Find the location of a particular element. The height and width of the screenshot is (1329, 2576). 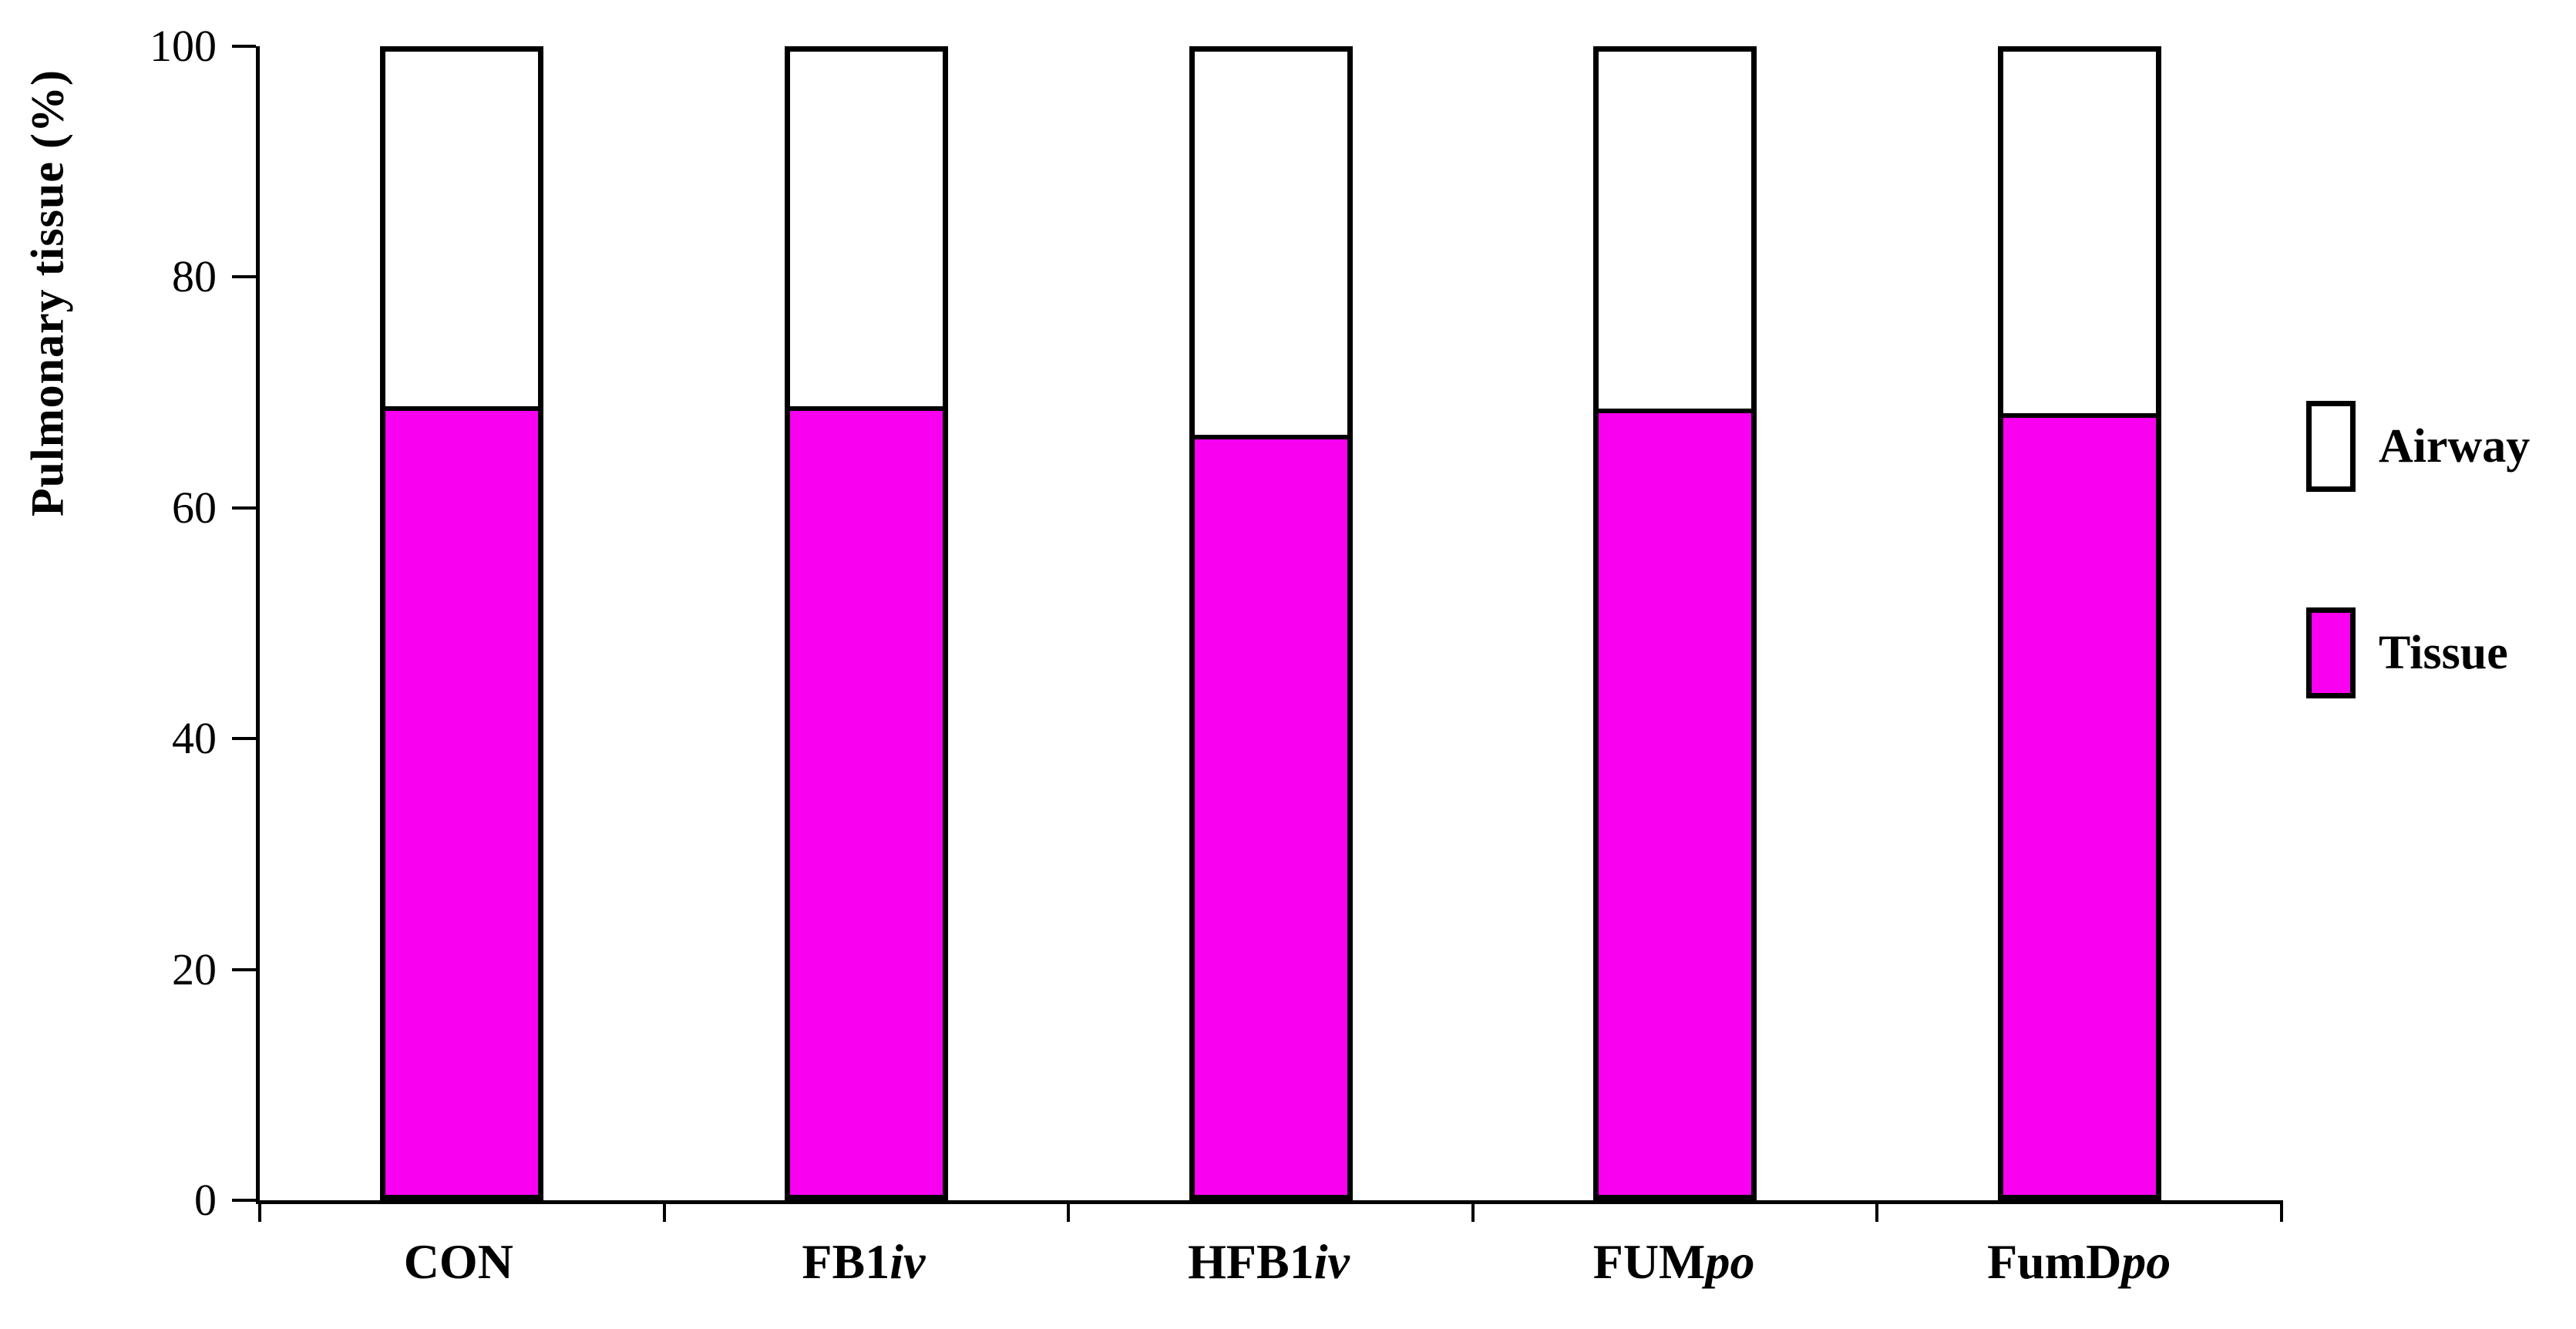

legend-label-tissue: Tissue is located at coordinates (2443, 652).